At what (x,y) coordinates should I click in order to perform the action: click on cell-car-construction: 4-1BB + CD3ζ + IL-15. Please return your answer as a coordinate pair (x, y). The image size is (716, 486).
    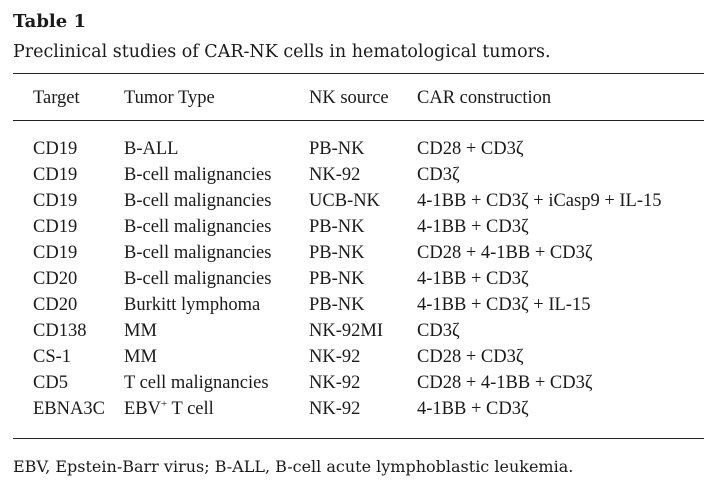
    Looking at the image, I should click on (504, 305).